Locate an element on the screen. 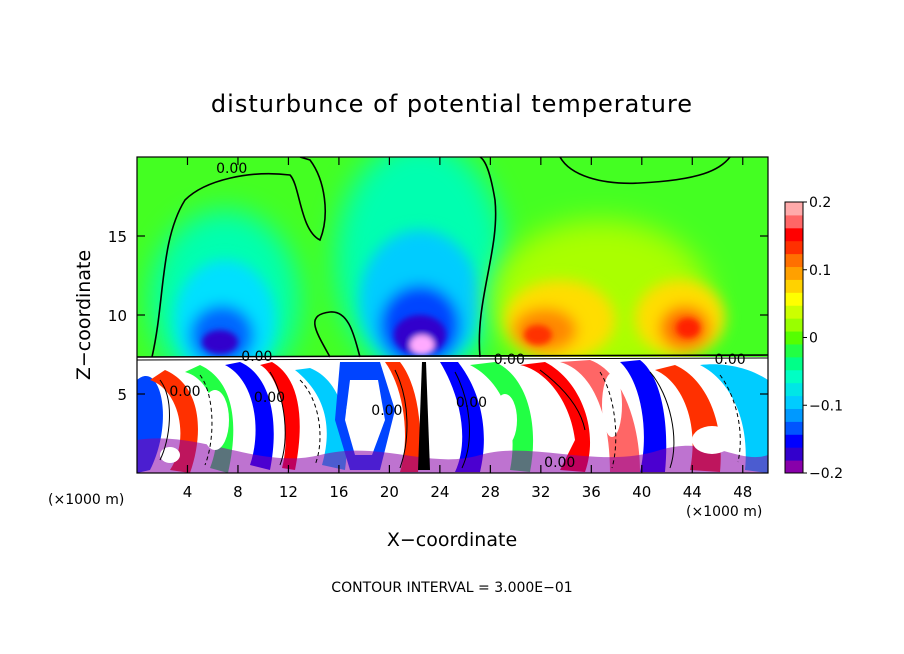 The height and width of the screenshot is (654, 904). contour-lines-lower is located at coordinates (450, 419).